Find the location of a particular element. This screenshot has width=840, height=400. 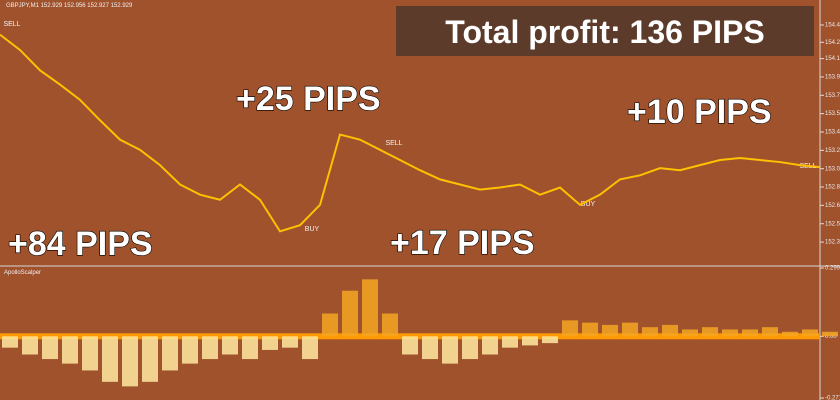

total-profit: Total profit: 136 PIPS is located at coordinates (604, 32).